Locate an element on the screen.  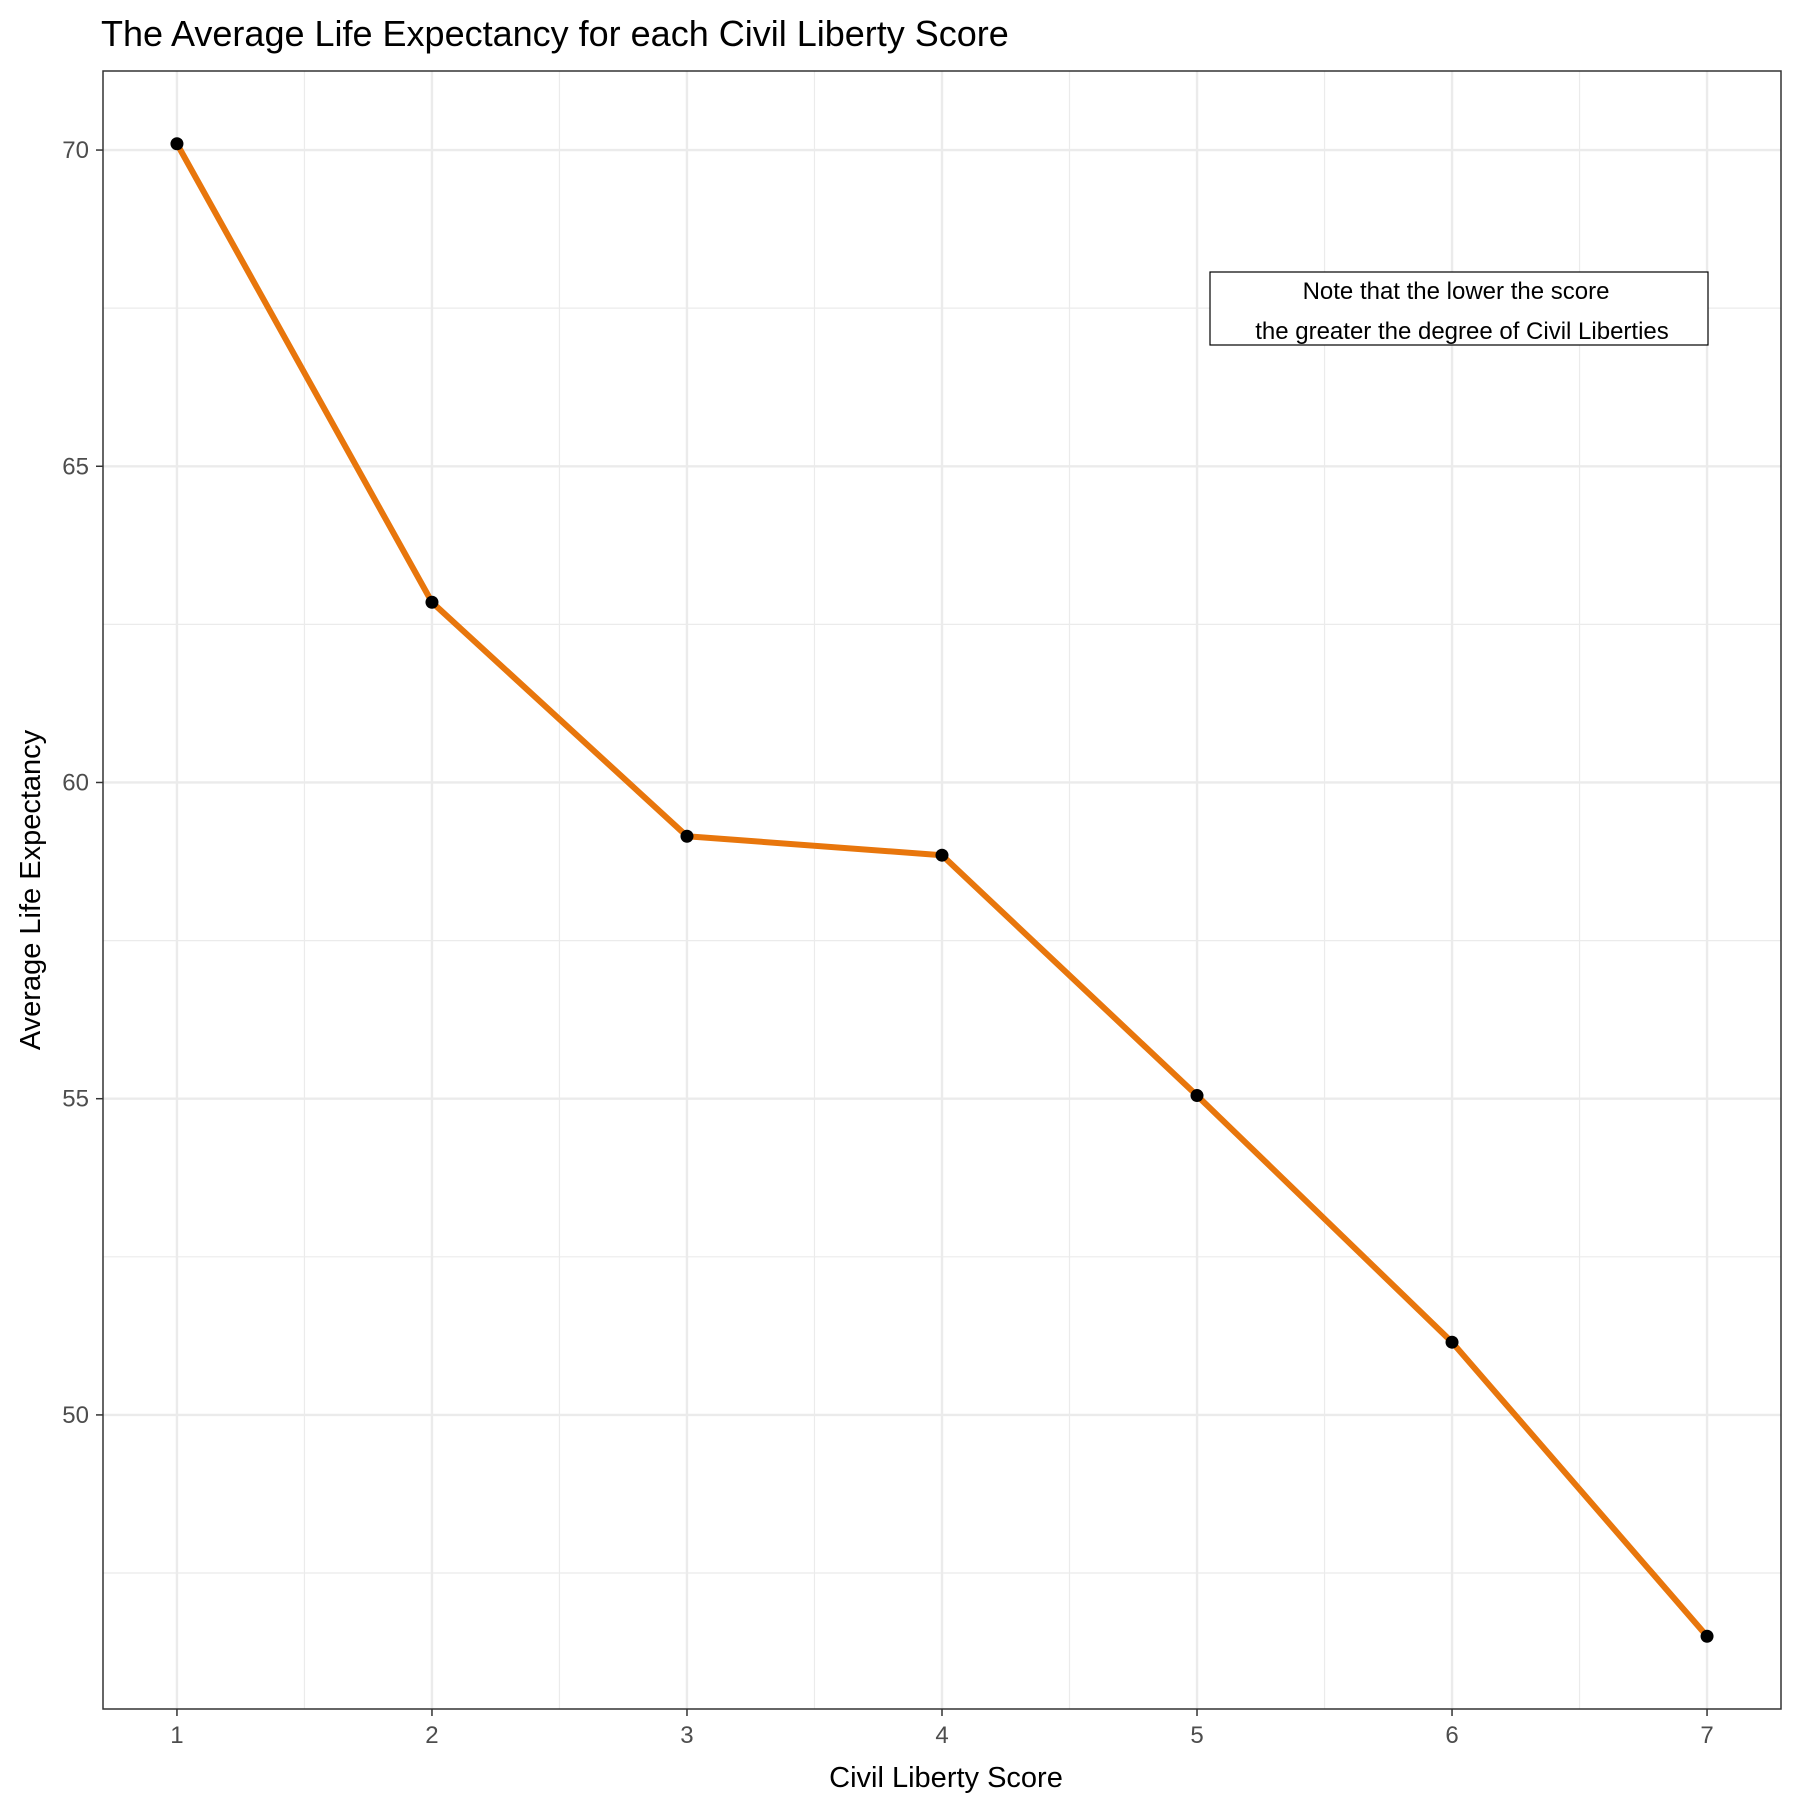
x-tick-label: 7 is located at coordinates (1706, 1735).